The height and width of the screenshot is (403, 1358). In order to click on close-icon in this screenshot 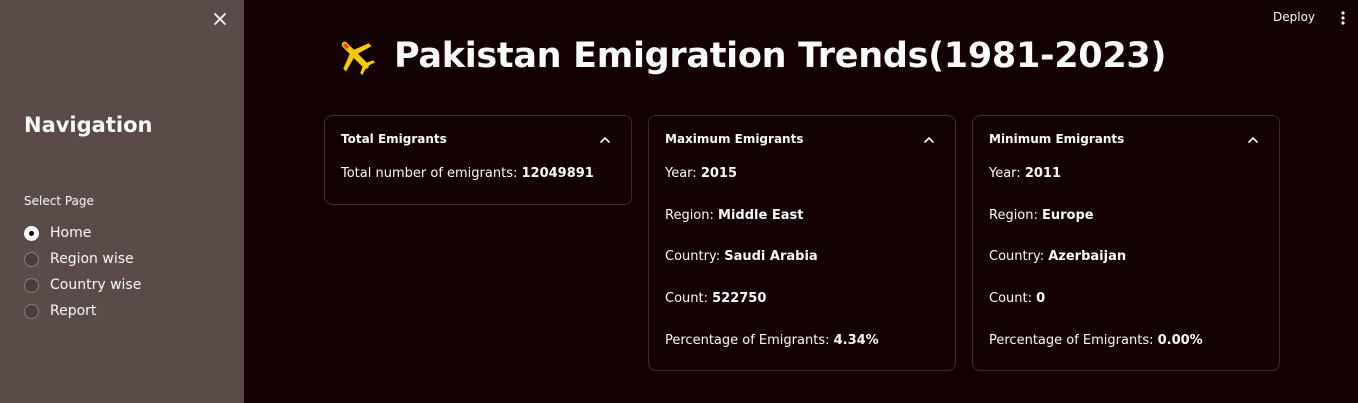, I will do `click(220, 19)`.